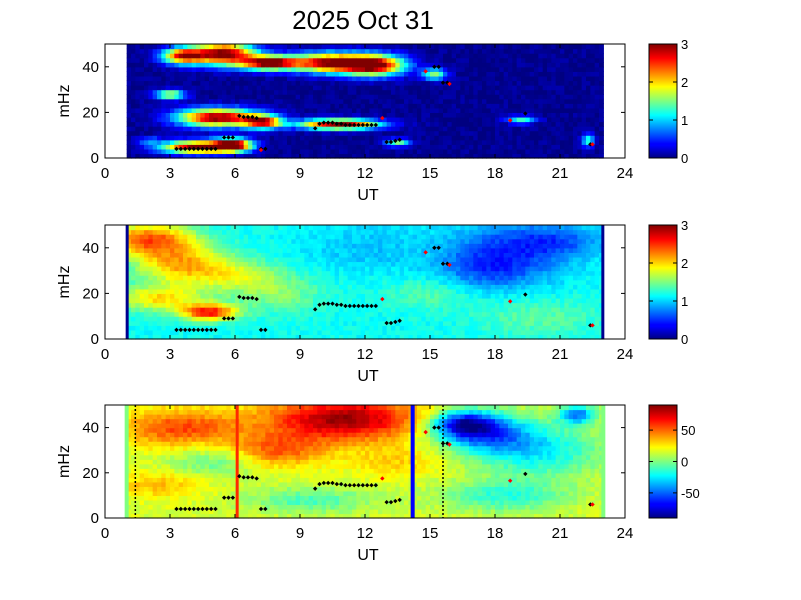  I want to click on x-tick-label: 18, so click(495, 173).